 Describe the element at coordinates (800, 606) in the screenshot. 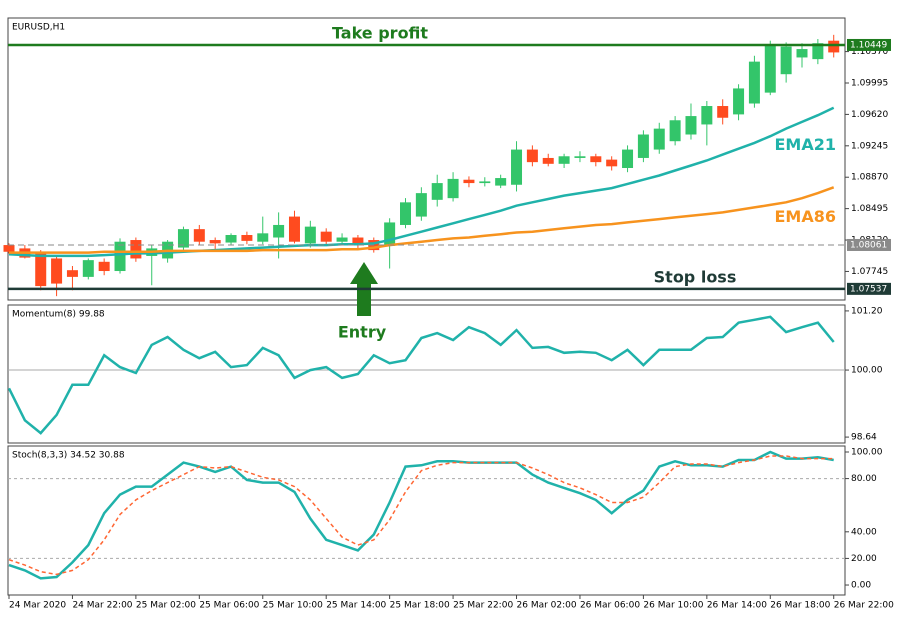

I see `x-tick-label: 26 Mar 18:00` at that location.